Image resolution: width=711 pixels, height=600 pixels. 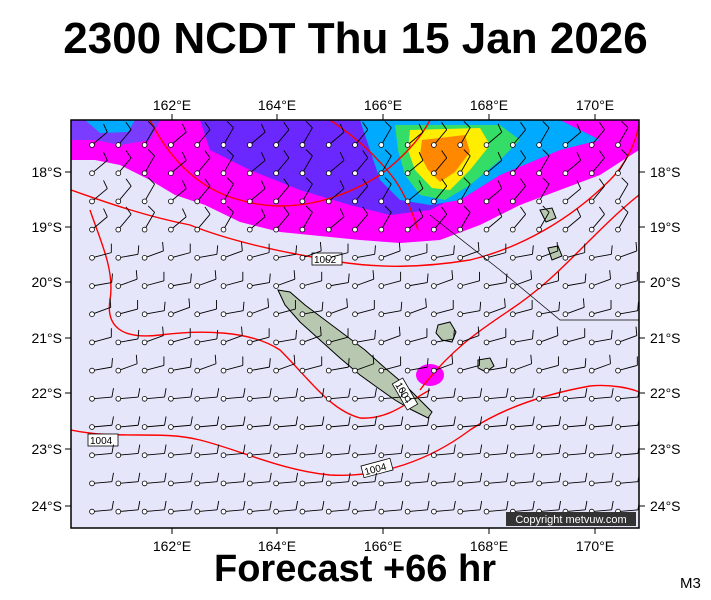 I want to click on lon-label: 166°E, so click(x=383, y=546).